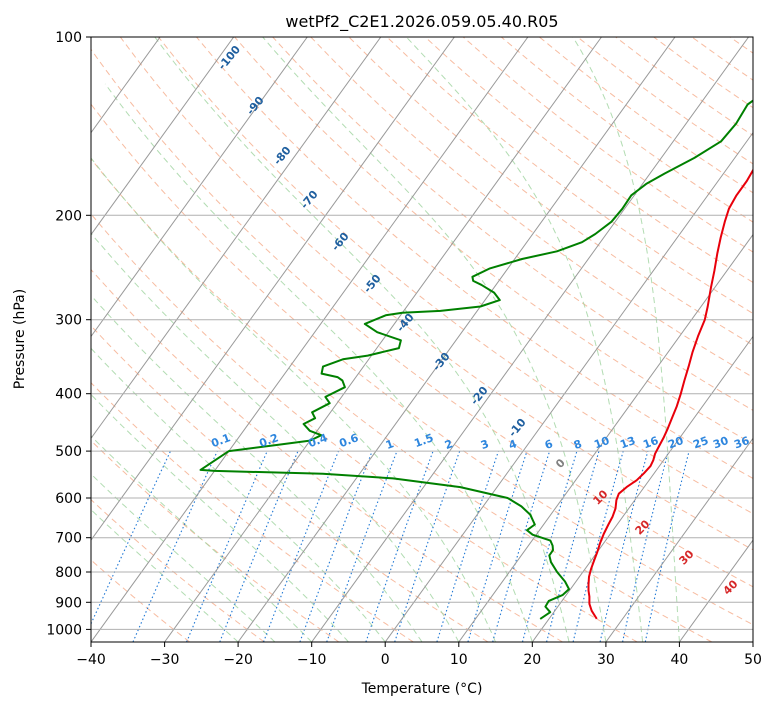 The image size is (775, 708). I want to click on isotherm-label: -70, so click(309, 200).